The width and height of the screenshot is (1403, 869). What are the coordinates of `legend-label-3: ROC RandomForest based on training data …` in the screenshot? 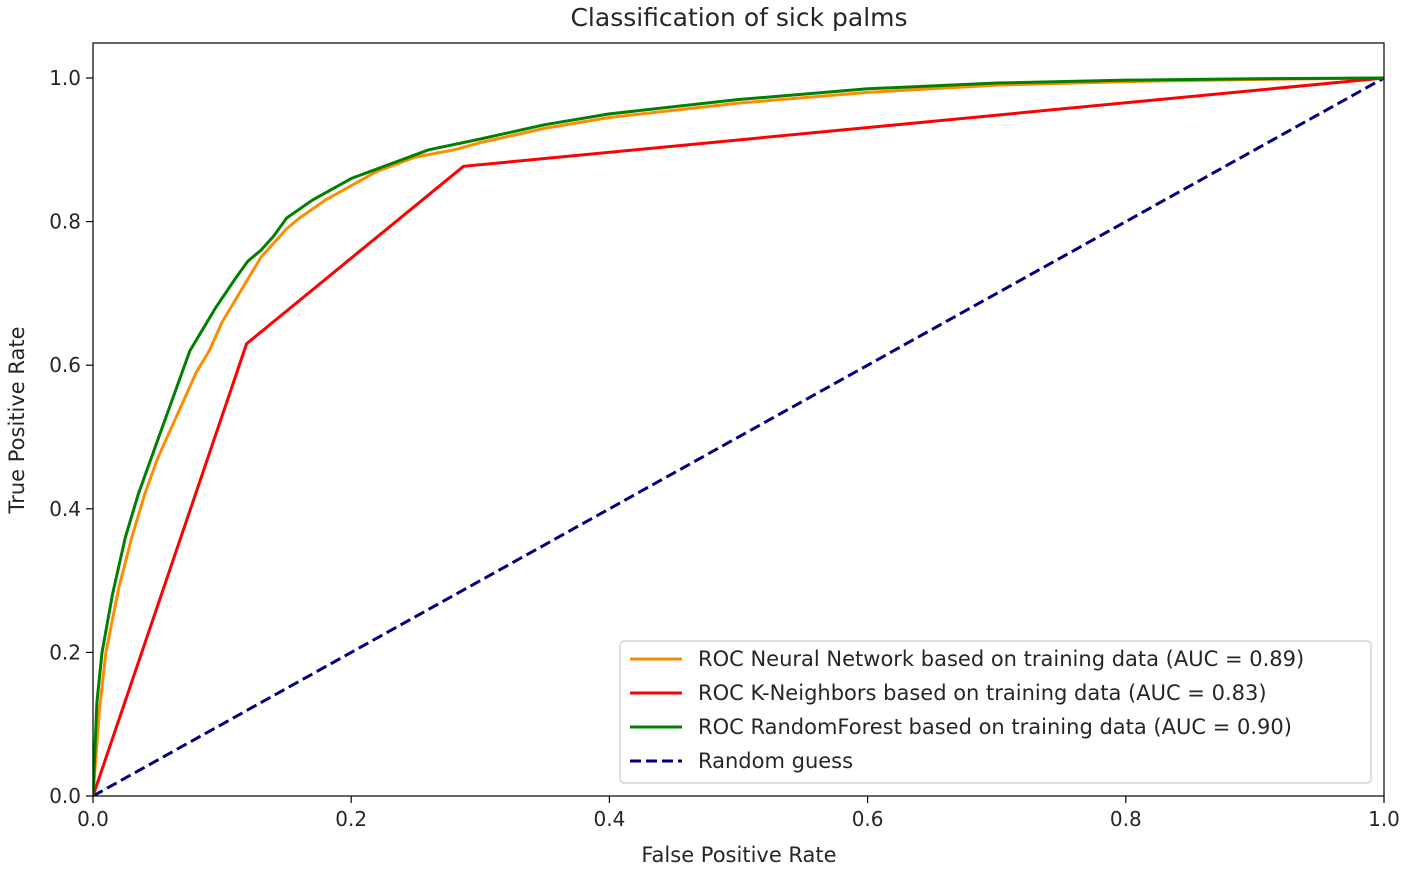 It's located at (995, 727).